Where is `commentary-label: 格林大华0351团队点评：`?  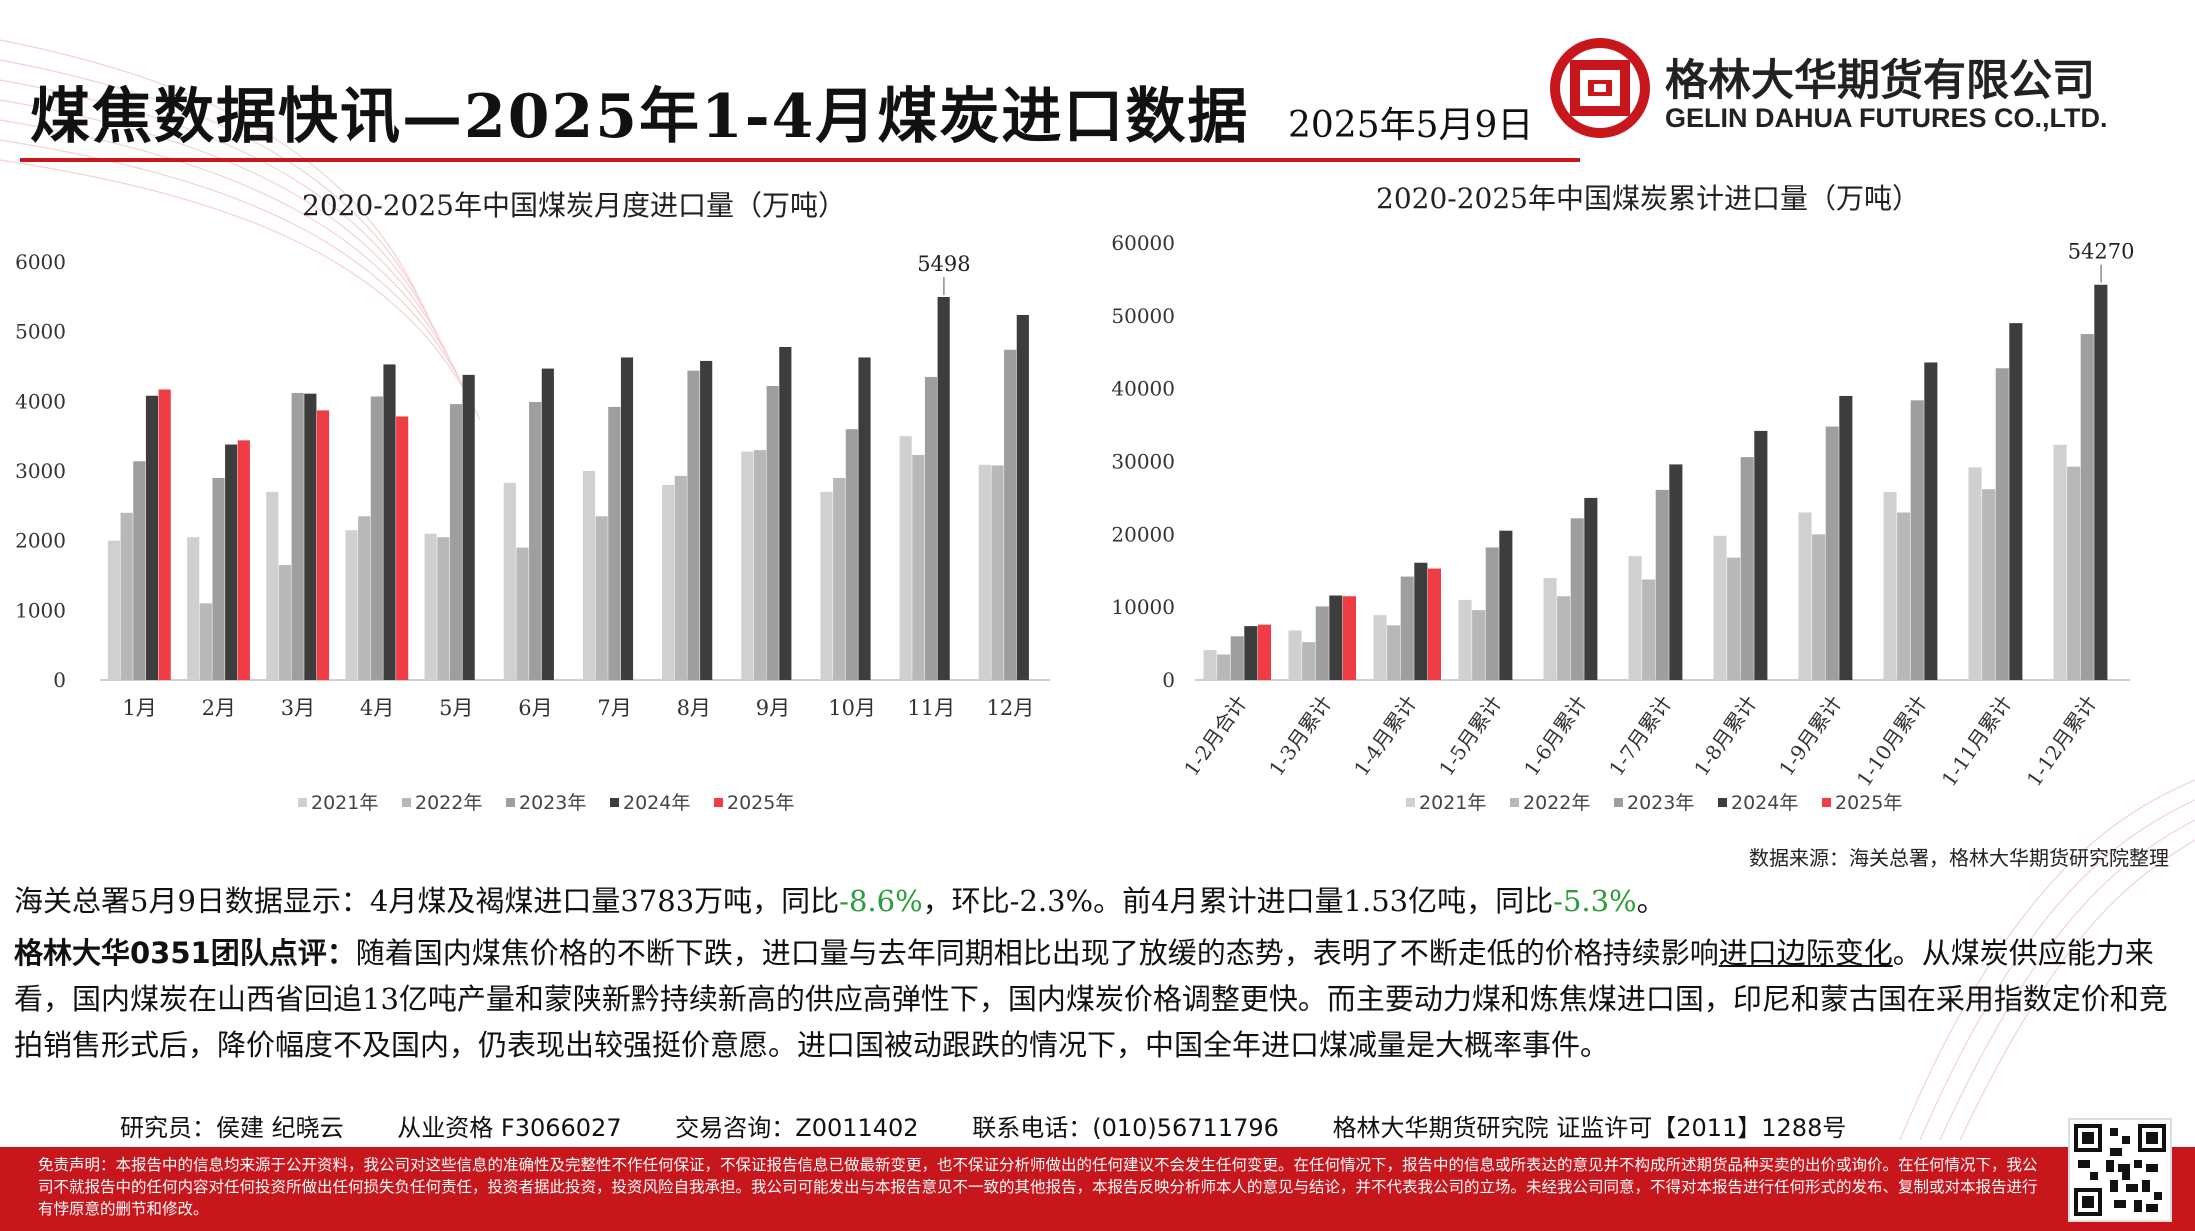 commentary-label: 格林大华0351团队点评： is located at coordinates (185, 953).